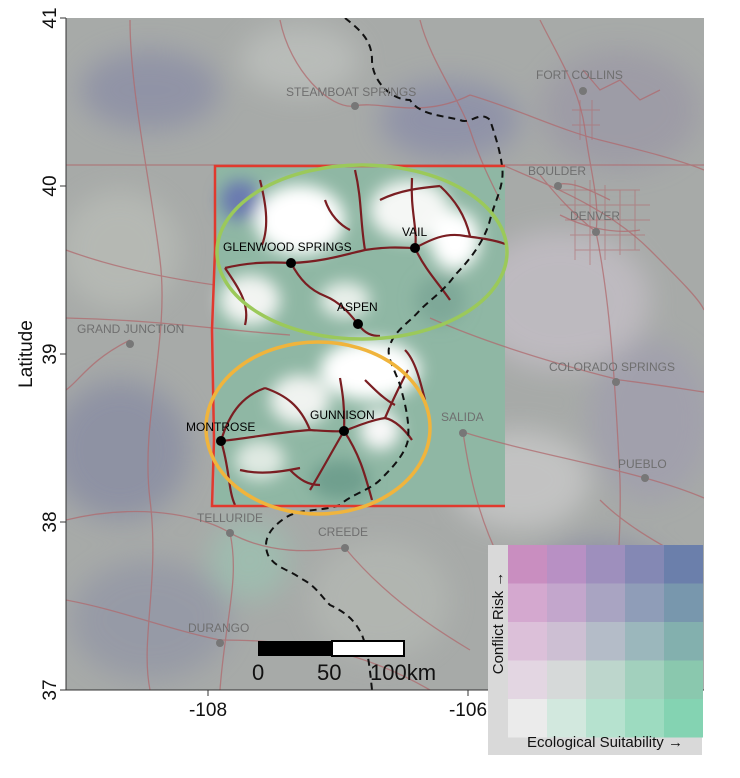  I want to click on y-tick-41: 41, so click(50, 17).